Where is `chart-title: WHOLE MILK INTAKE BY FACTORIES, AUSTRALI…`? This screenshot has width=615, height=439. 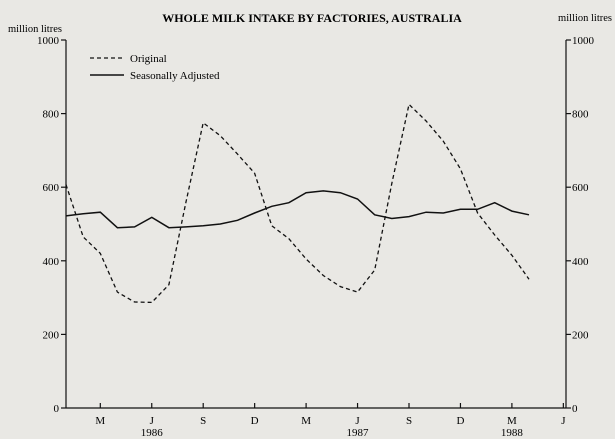
chart-title: WHOLE MILK INTAKE BY FACTORIES, AUSTRALI… is located at coordinates (312, 18).